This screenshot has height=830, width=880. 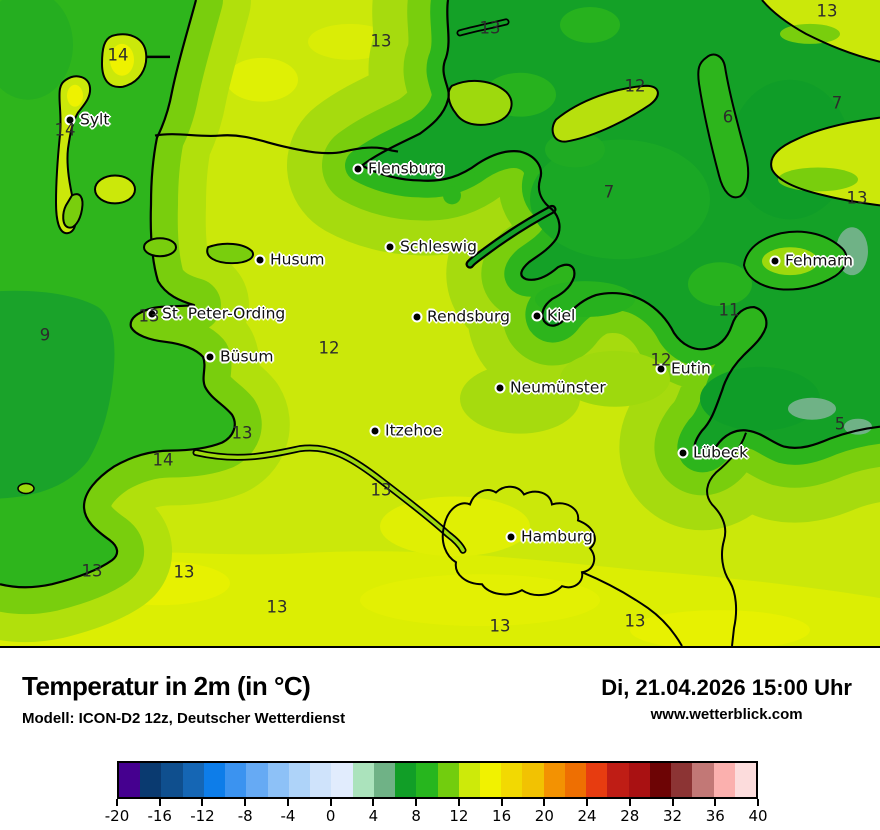 What do you see at coordinates (630, 816) in the screenshot?
I see `colorbar-tick-label: 28` at bounding box center [630, 816].